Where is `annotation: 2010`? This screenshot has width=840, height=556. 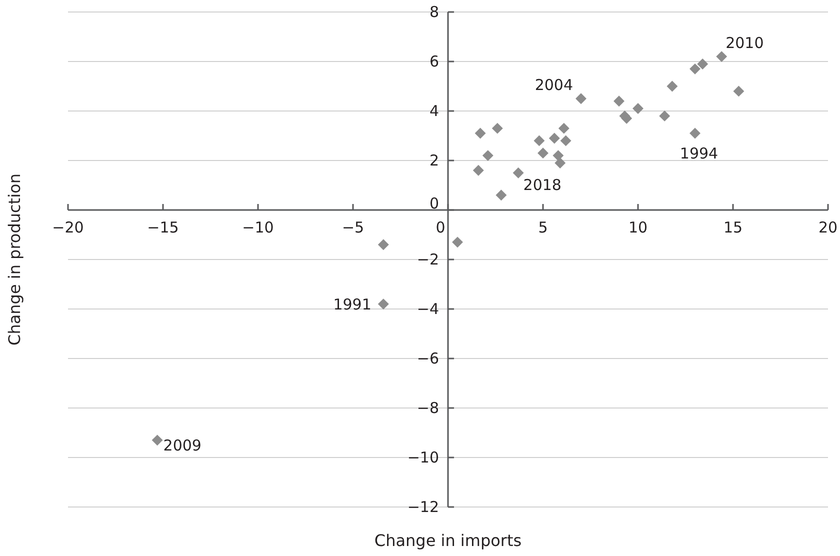 annotation: 2010 is located at coordinates (745, 43).